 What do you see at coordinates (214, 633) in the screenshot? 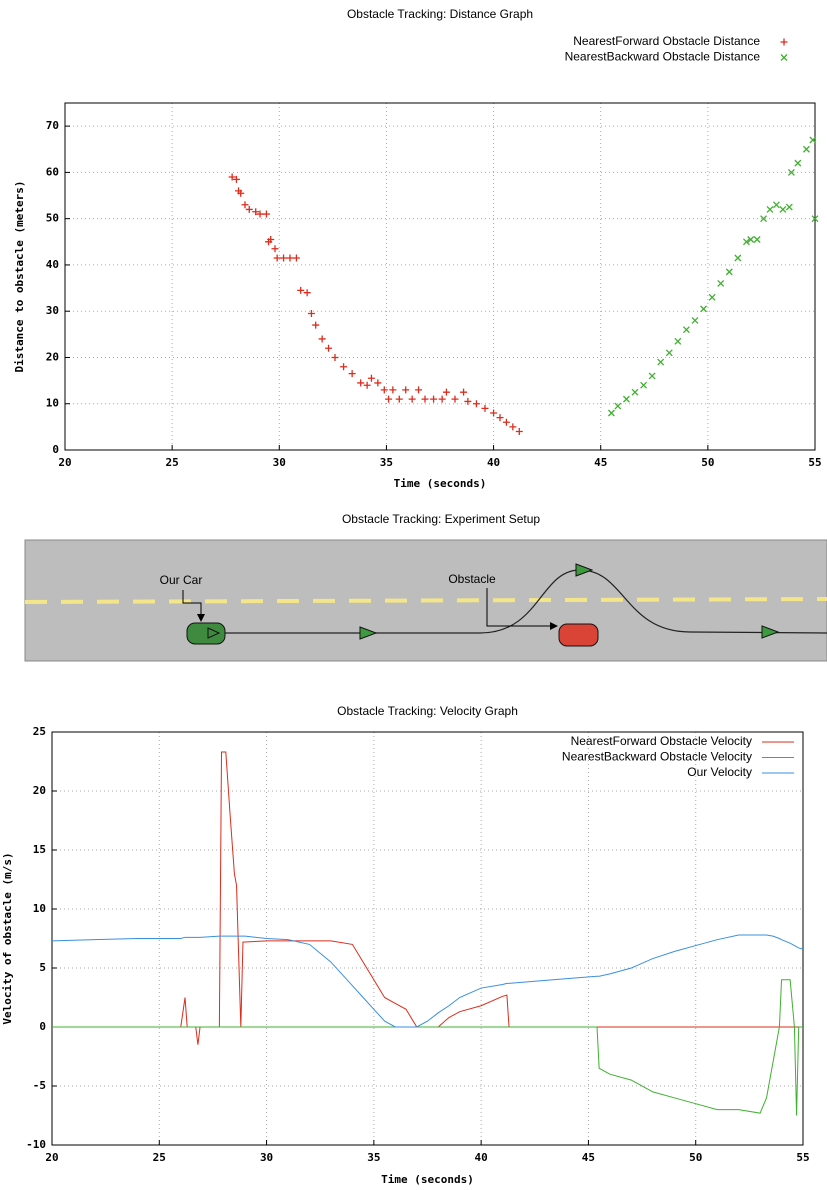
I see `car-arrow` at bounding box center [214, 633].